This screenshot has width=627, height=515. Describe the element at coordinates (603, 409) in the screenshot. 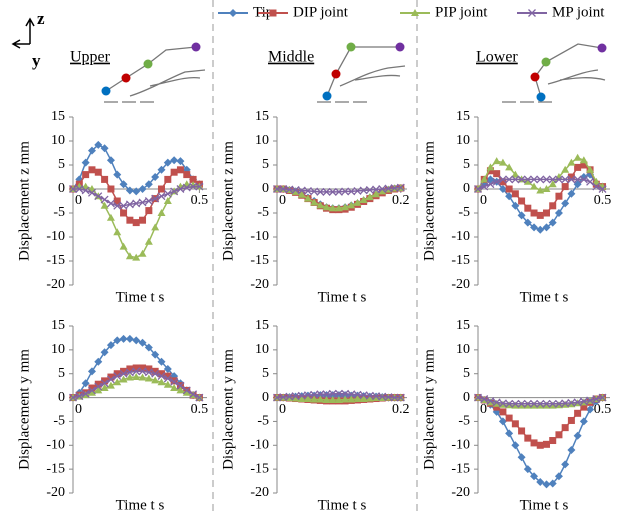

I see `x-tick-label: 0.5` at that location.